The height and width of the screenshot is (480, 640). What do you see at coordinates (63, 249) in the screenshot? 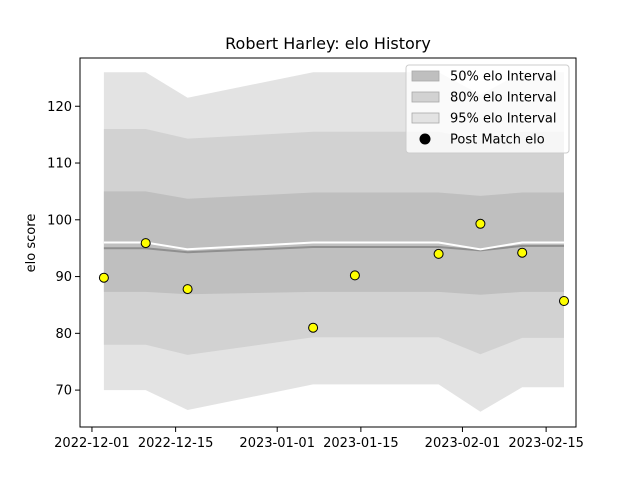
I see `y-axis-ticks: 70 80 90 100 110 120` at bounding box center [63, 249].